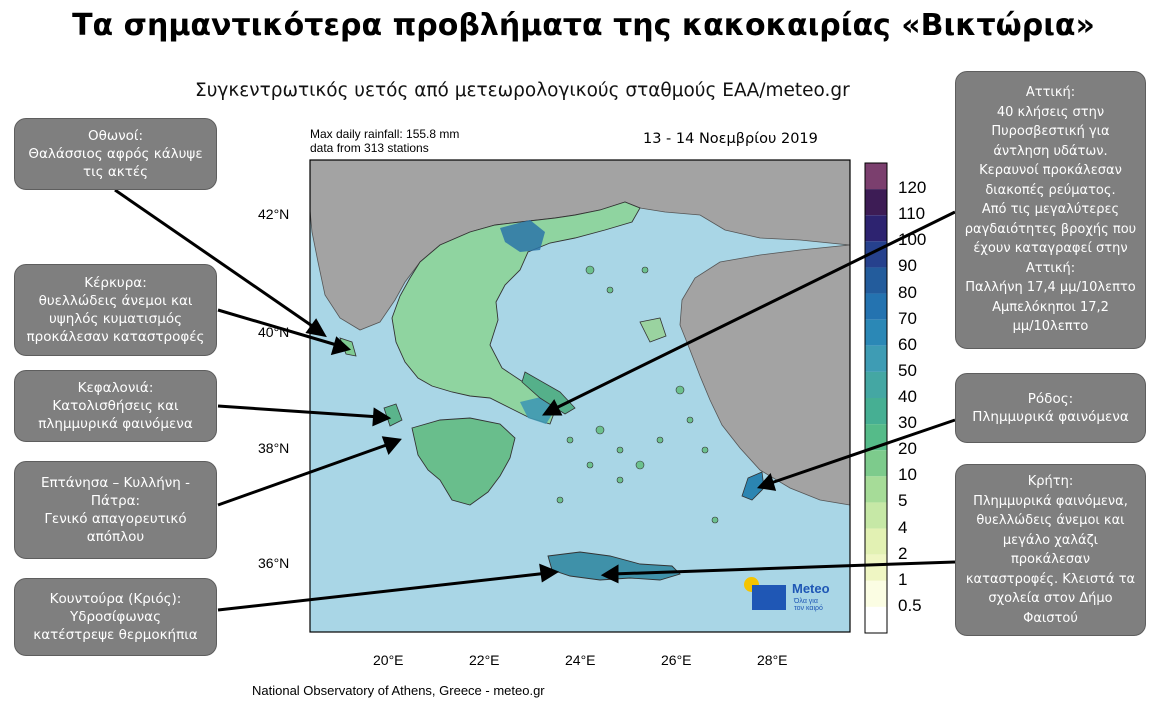 Image resolution: width=1167 pixels, height=719 pixels. Describe the element at coordinates (316, 328) in the screenshot. I see `arrowhead-othonoi` at that location.